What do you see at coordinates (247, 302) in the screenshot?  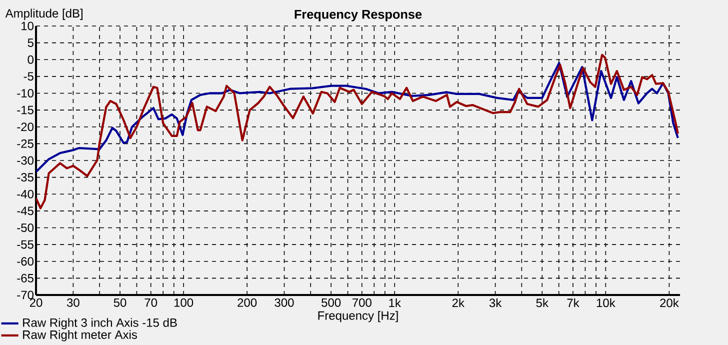 I see `x-tick-label: 200` at bounding box center [247, 302].